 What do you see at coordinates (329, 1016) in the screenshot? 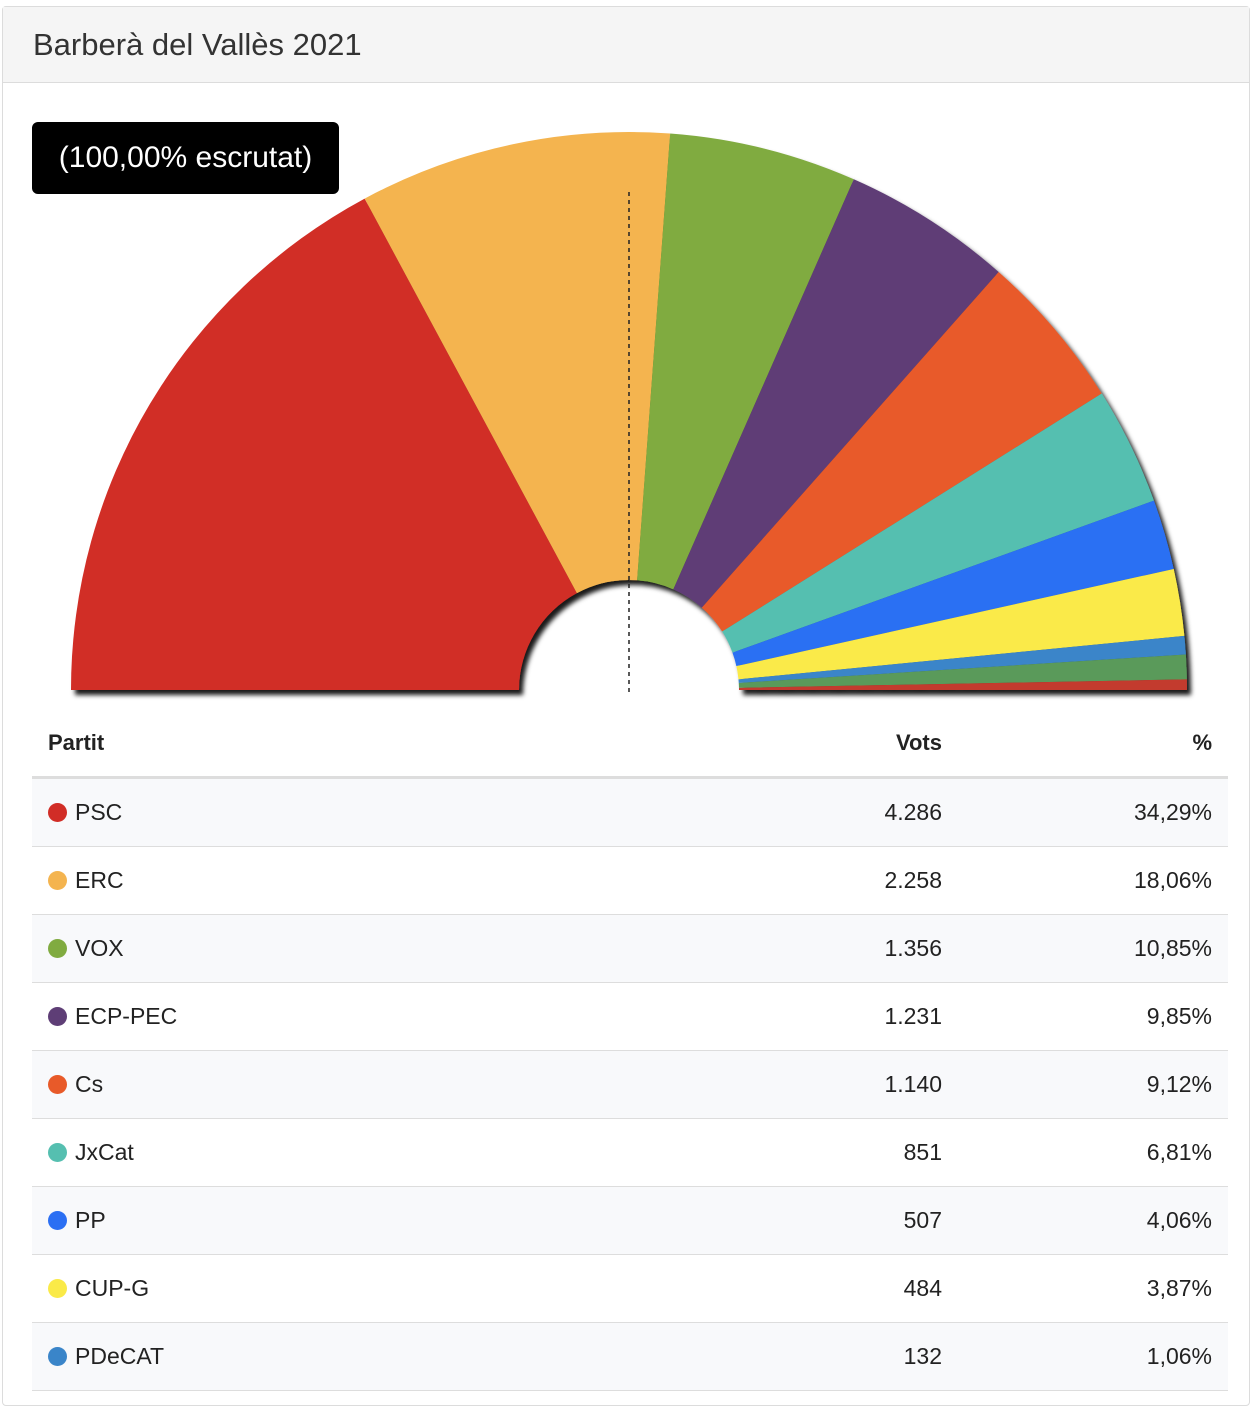
I see `party-cell: ECP-PEC` at bounding box center [329, 1016].